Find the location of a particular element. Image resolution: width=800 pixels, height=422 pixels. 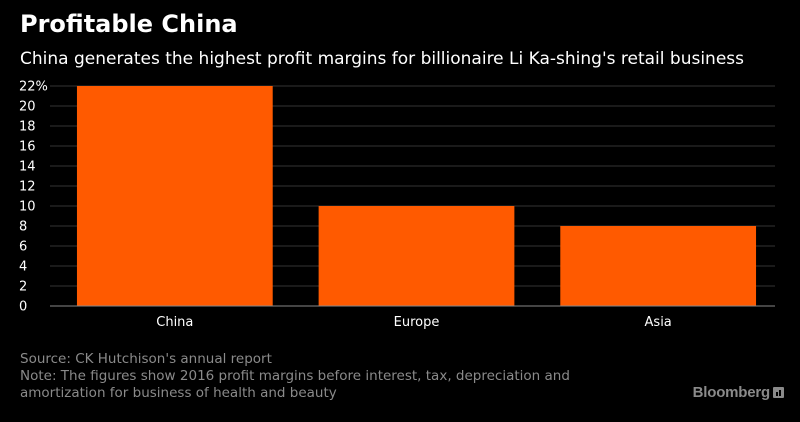

chart-title: Profitable China is located at coordinates (129, 24).